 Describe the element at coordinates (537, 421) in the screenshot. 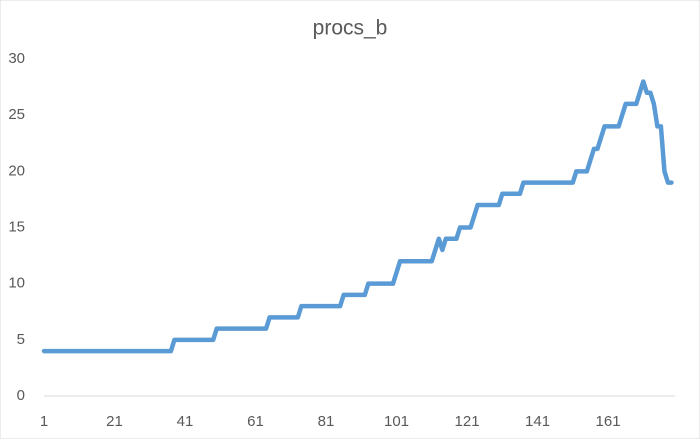

I see `x-tick-label: 141` at that location.